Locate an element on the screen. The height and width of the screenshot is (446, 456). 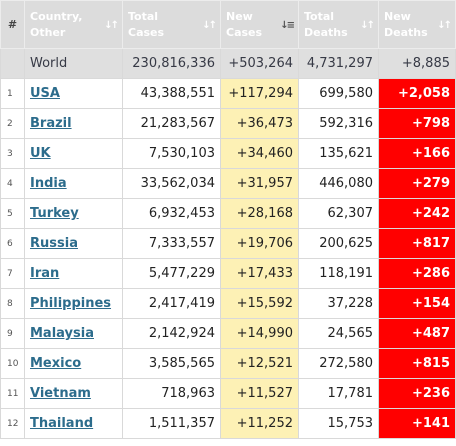
world-new-deaths: +8,885 is located at coordinates (417, 63).